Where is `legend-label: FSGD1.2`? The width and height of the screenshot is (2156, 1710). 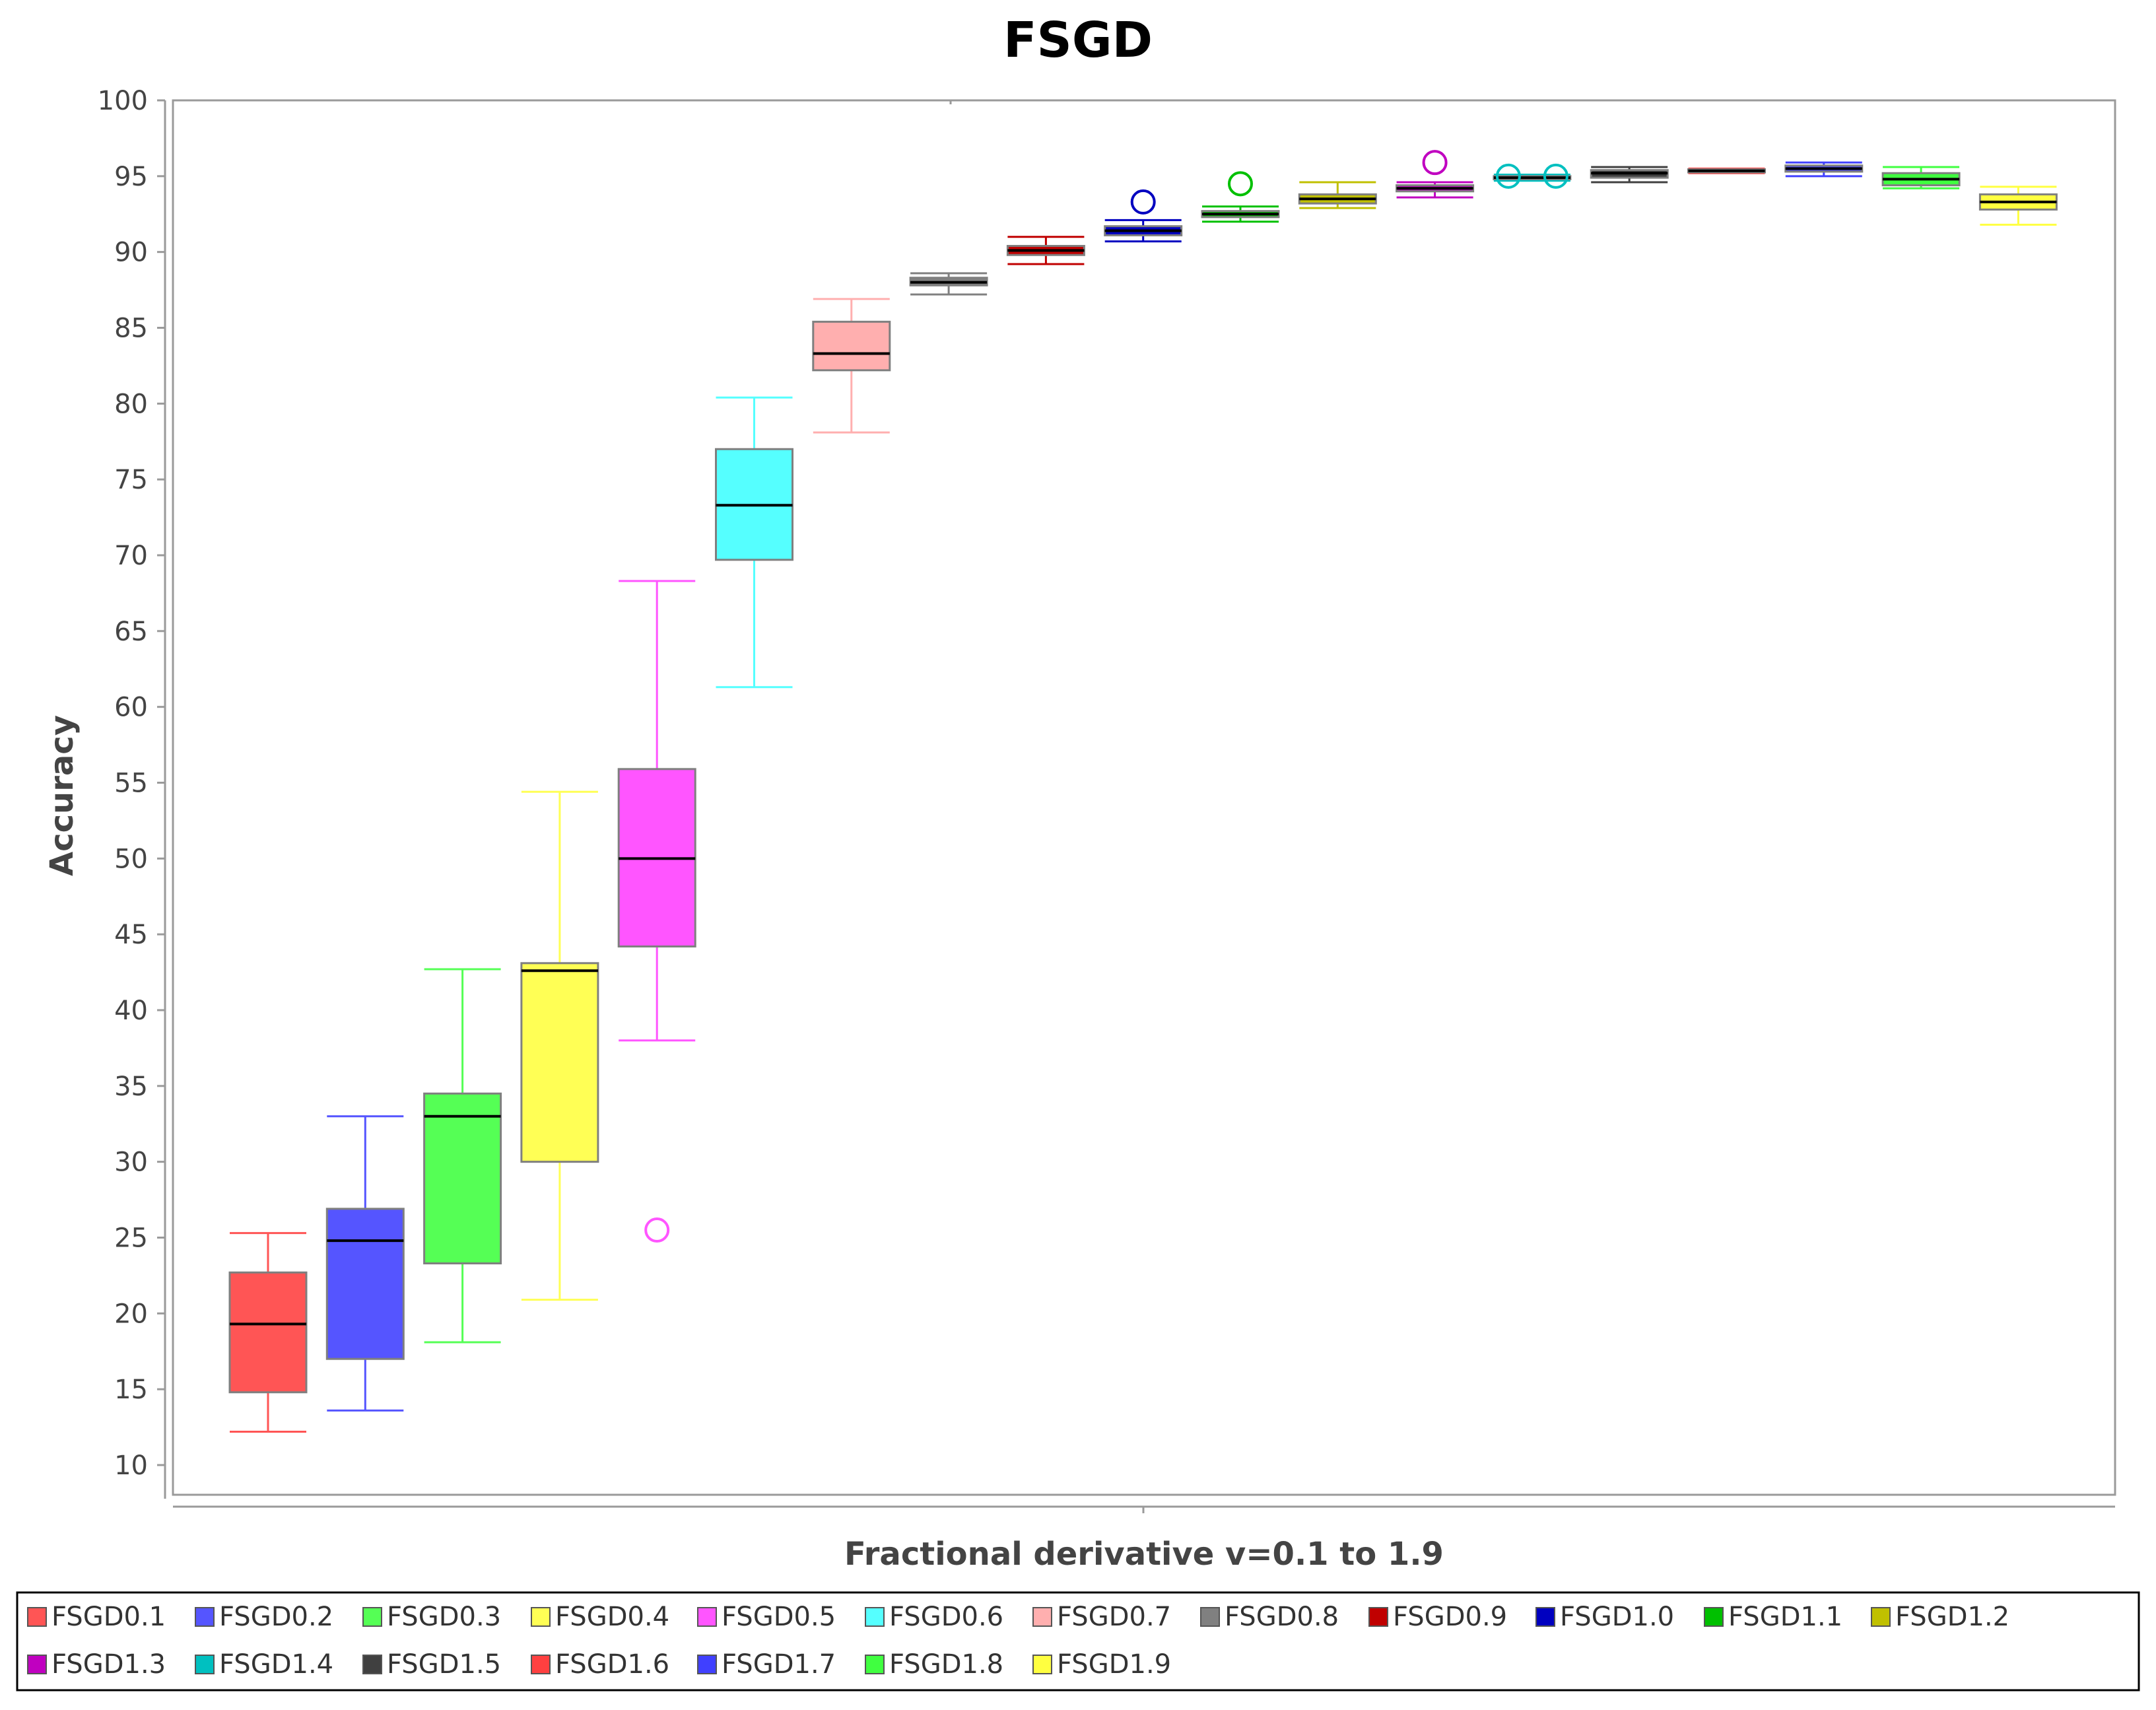
legend-label: FSGD1.2 is located at coordinates (1952, 1617).